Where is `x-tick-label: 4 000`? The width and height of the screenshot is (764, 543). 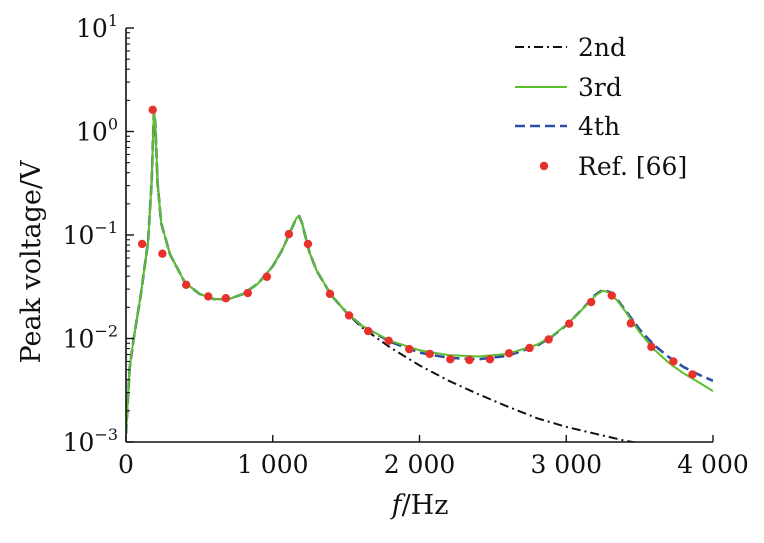
x-tick-label: 4 000 is located at coordinates (713, 464).